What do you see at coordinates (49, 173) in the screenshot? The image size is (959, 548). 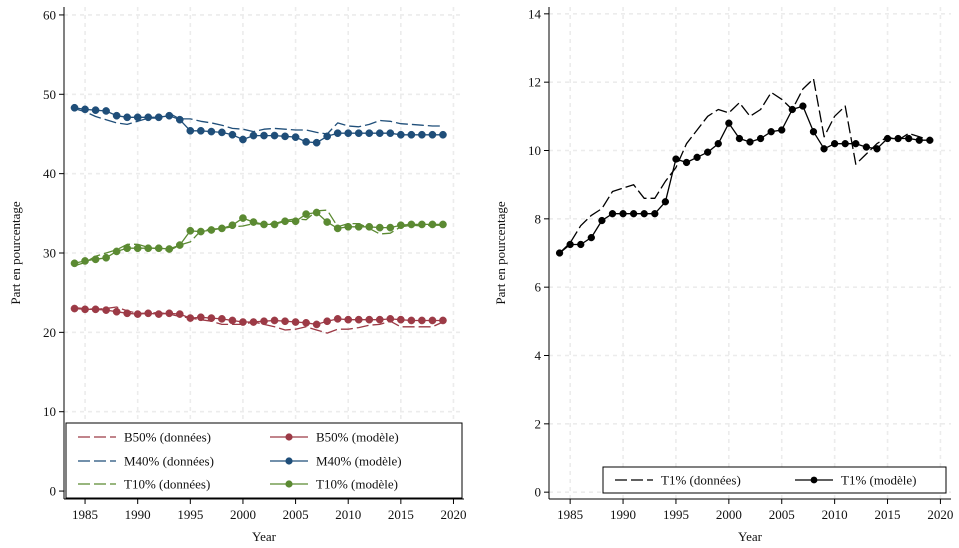 I see `y-tick-label: 40` at bounding box center [49, 173].